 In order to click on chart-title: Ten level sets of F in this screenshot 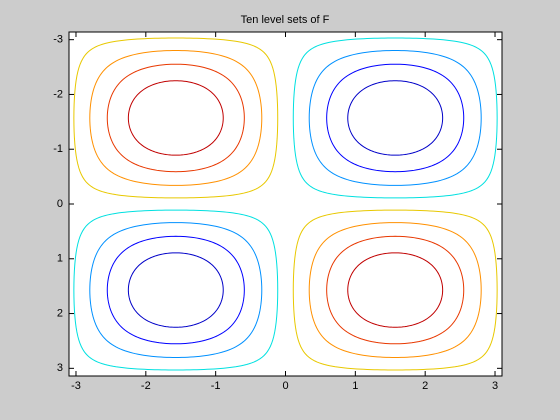, I will do `click(285, 20)`.